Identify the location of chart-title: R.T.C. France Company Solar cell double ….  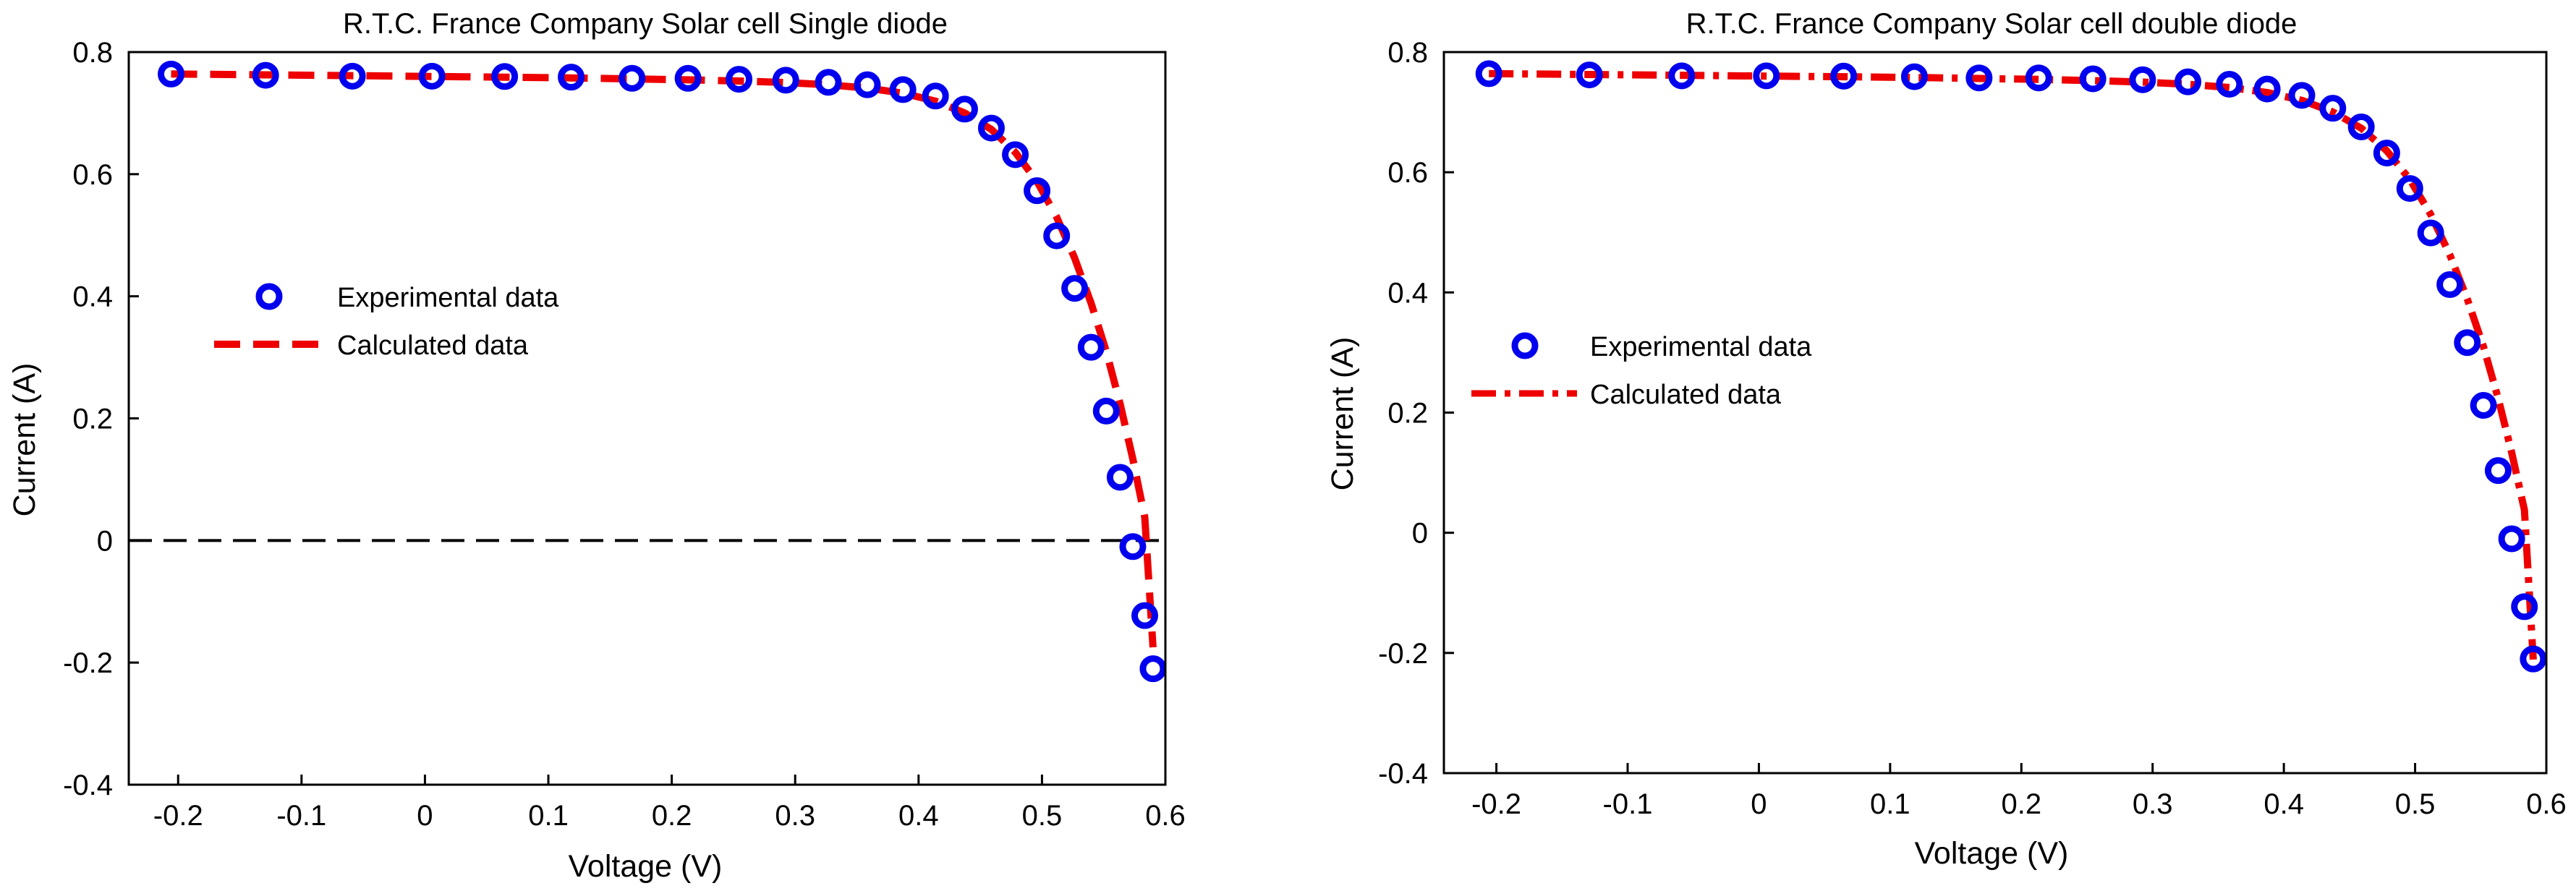
(1991, 24).